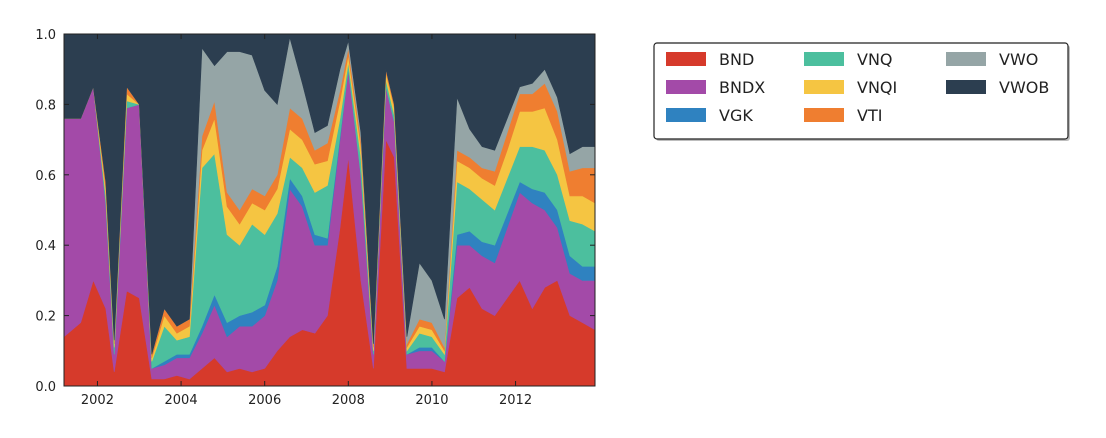  Describe the element at coordinates (824, 115) in the screenshot. I see `legend-swatch-vti` at that location.